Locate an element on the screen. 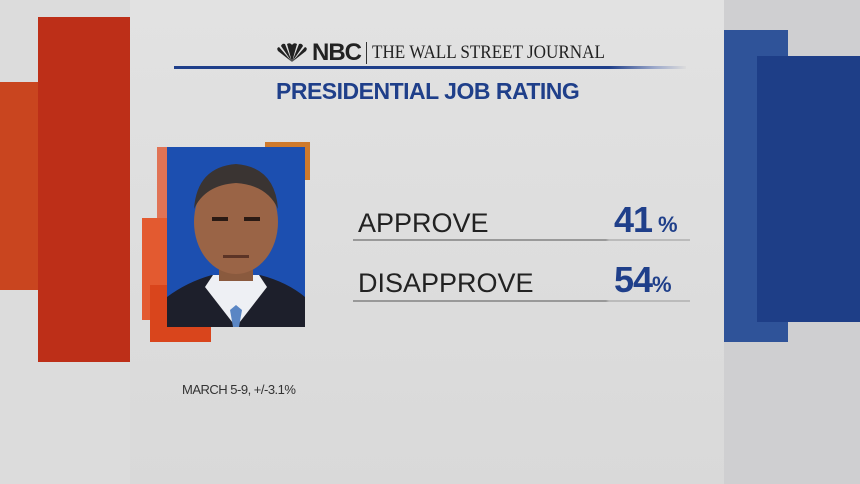  disapprove-percent: % is located at coordinates (662, 284).